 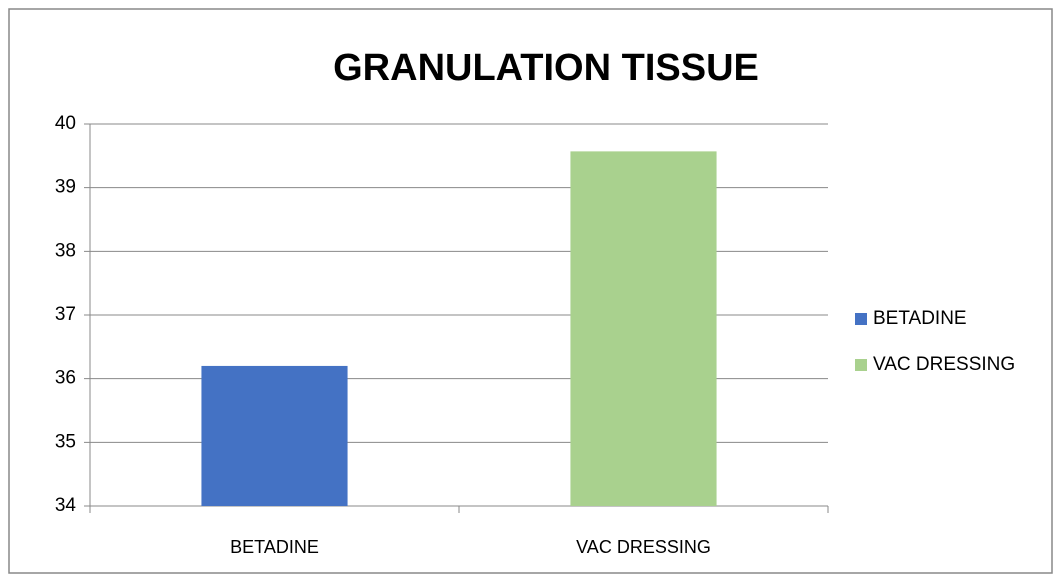 I want to click on y-tick-label: 35, so click(x=65, y=441).